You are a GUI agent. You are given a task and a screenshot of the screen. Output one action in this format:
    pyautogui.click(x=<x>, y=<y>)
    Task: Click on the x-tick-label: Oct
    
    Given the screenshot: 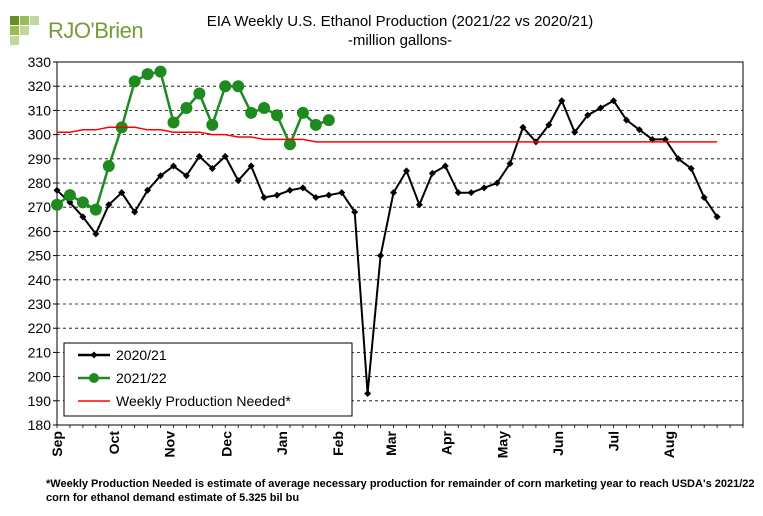 What is the action you would take?
    pyautogui.click(x=114, y=443)
    